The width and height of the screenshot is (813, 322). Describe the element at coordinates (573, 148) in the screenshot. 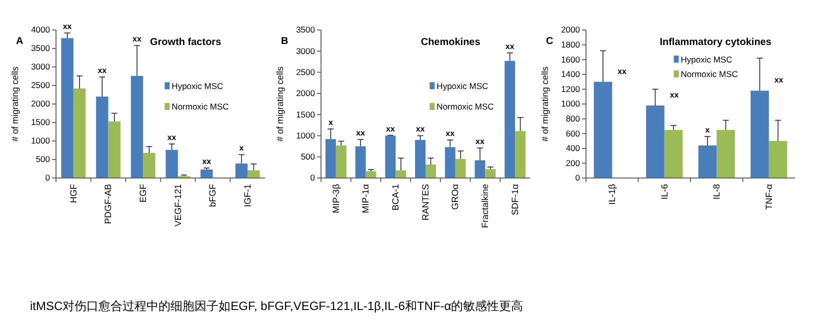

I see `y-tick-label: 400` at that location.